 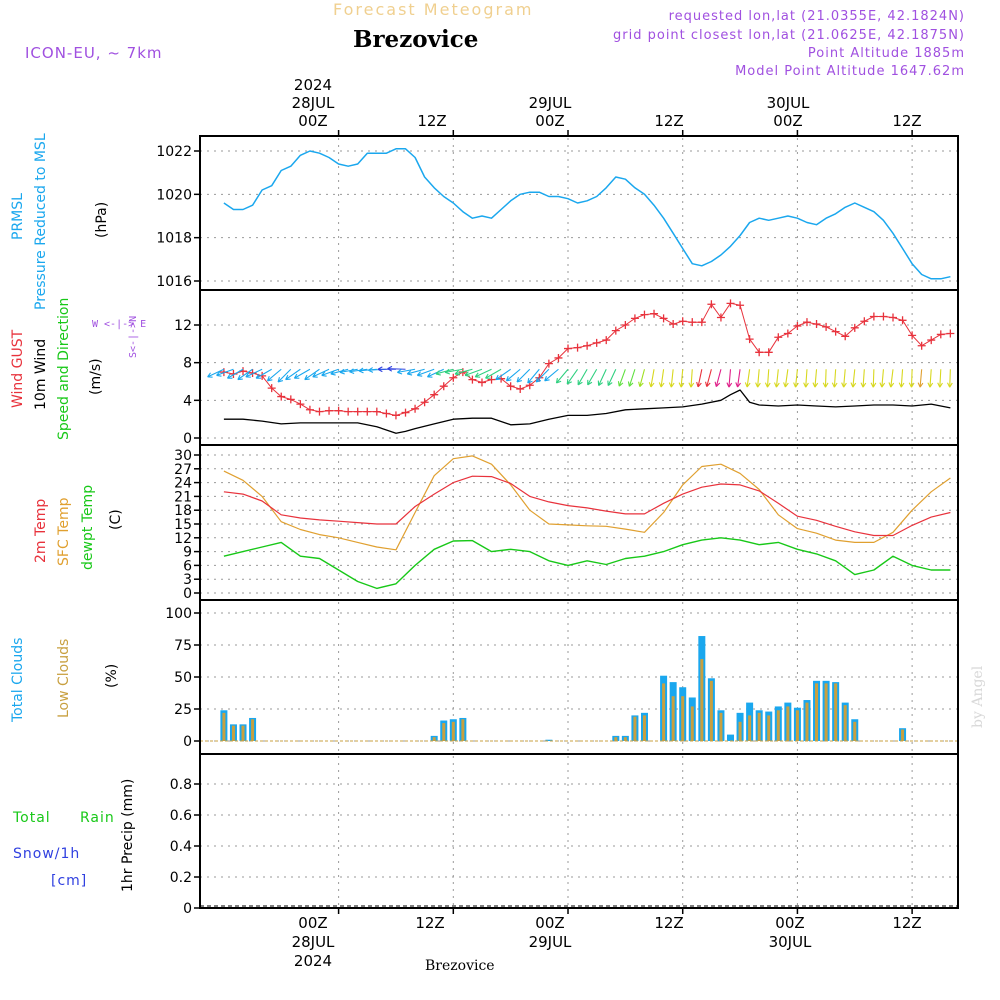 What do you see at coordinates (187, 594) in the screenshot?
I see `y-tick-label: 0` at bounding box center [187, 594].